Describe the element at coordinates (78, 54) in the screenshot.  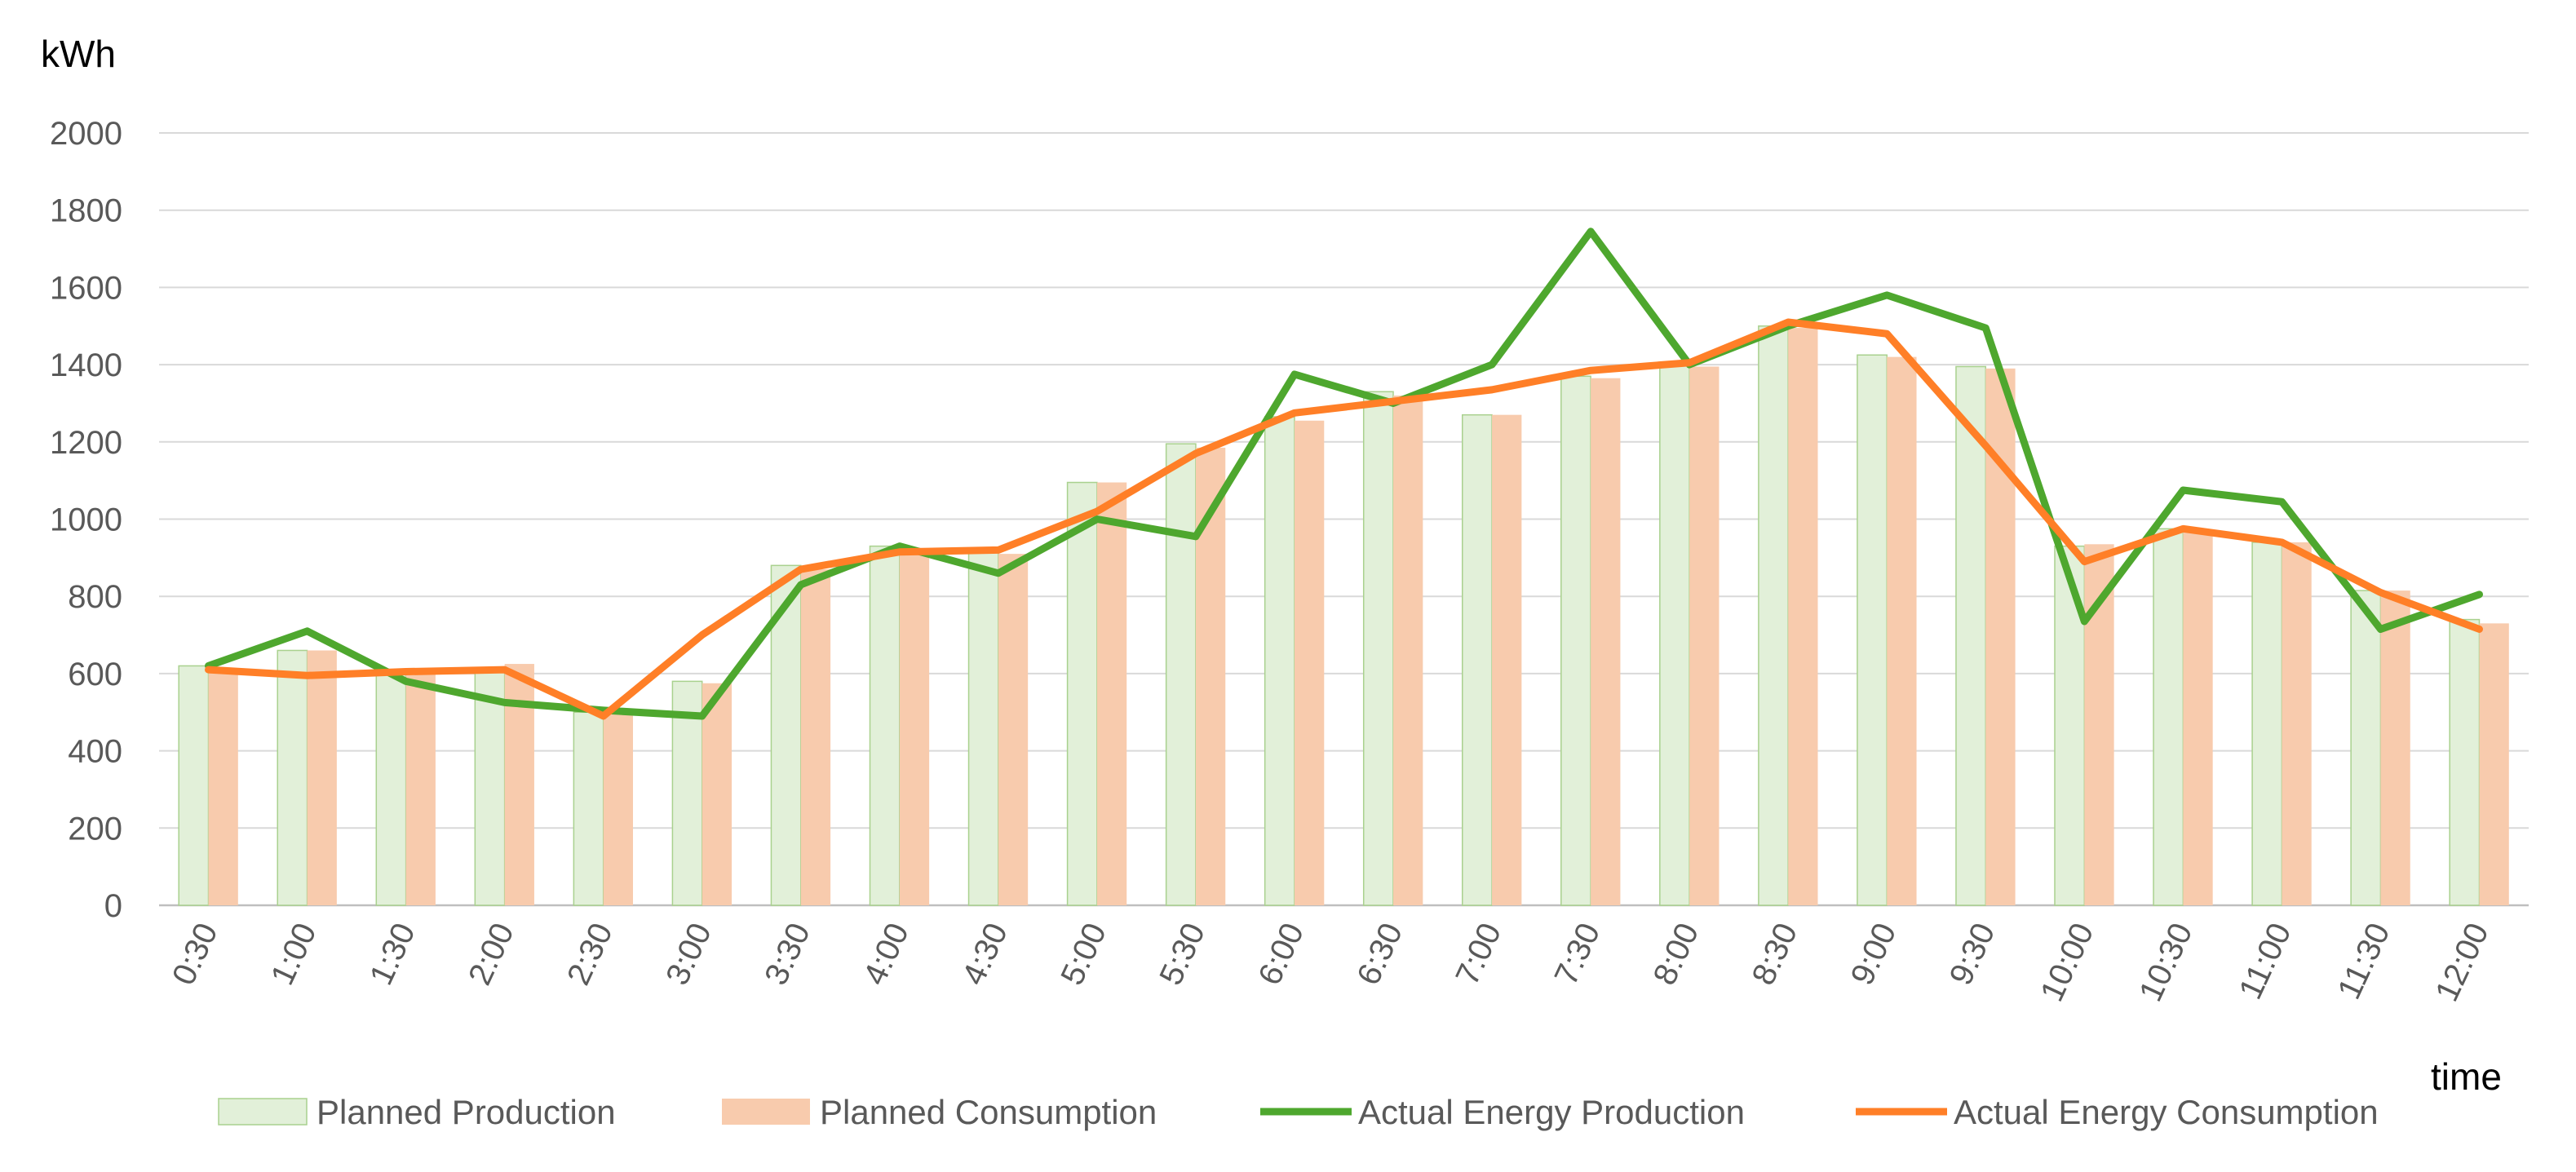
I see `y-axis-title: kWh` at that location.